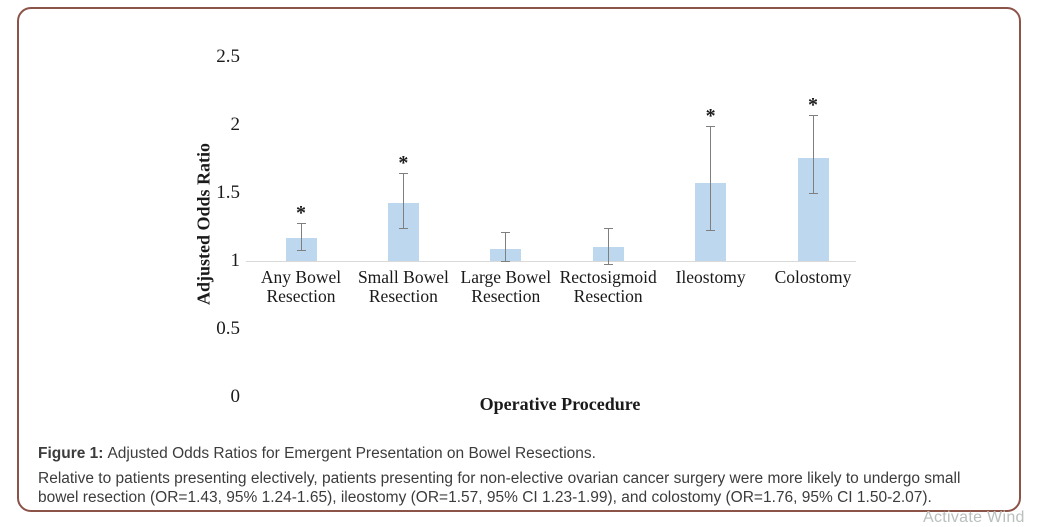 Image resolution: width=1037 pixels, height=527 pixels. I want to click on x-axis-title: Operative Procedure, so click(560, 404).